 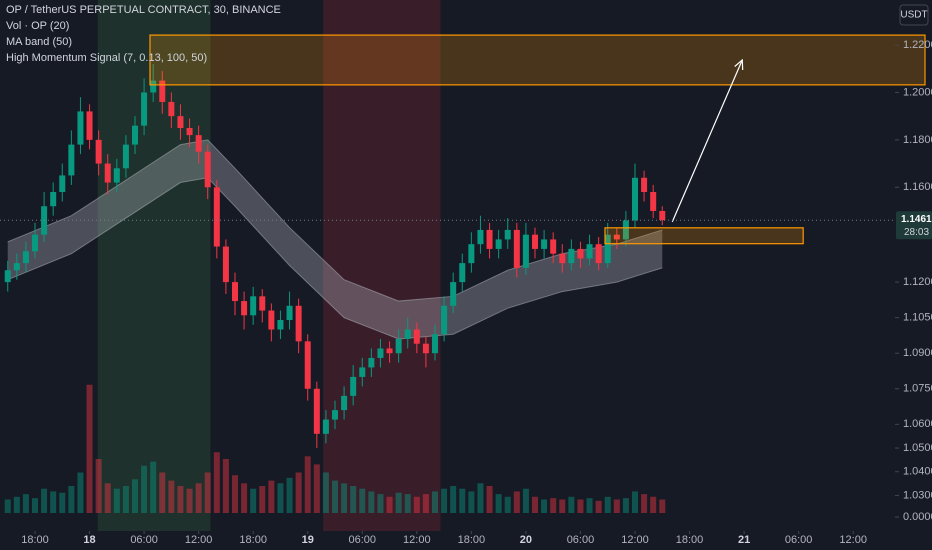 What do you see at coordinates (382, 265) in the screenshot?
I see `signal-zone` at bounding box center [382, 265].